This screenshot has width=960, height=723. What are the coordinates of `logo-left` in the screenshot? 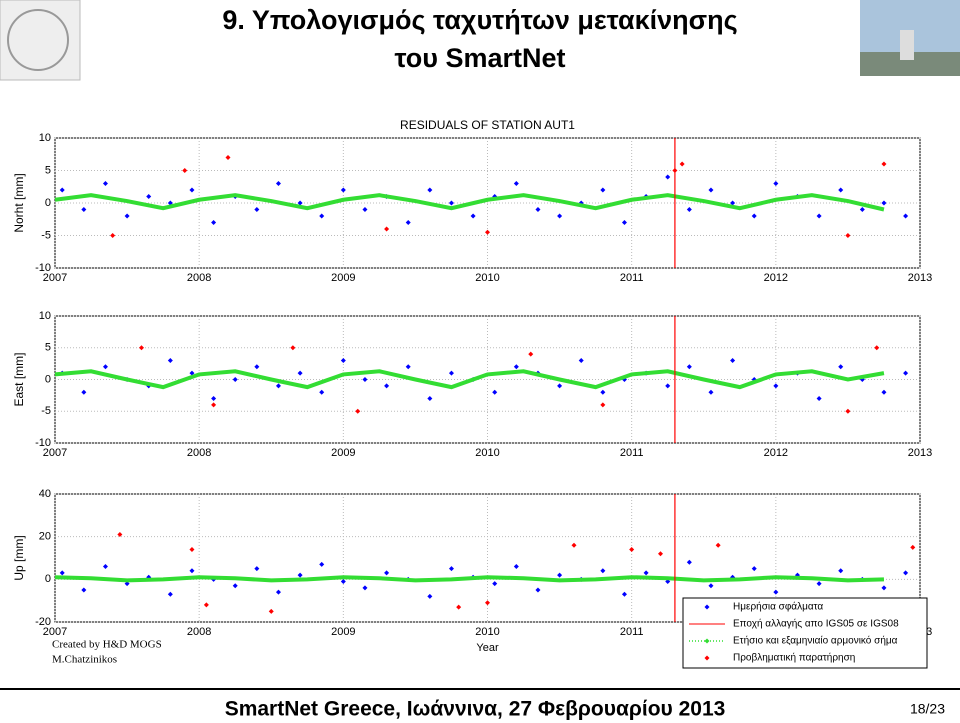 It's located at (40, 40).